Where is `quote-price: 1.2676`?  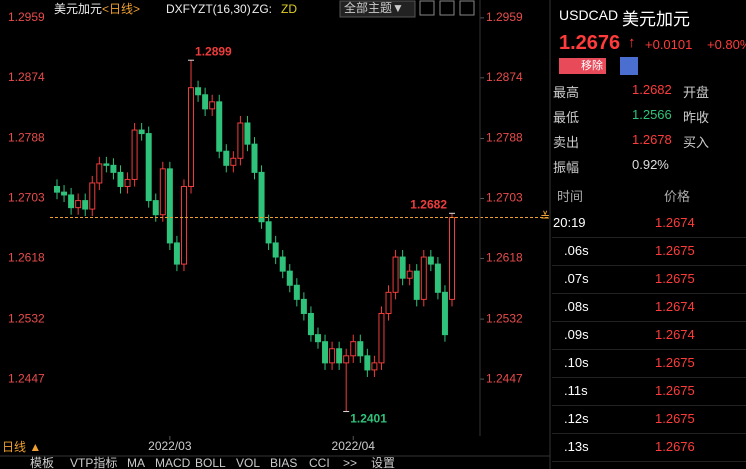
quote-price: 1.2676 is located at coordinates (590, 43).